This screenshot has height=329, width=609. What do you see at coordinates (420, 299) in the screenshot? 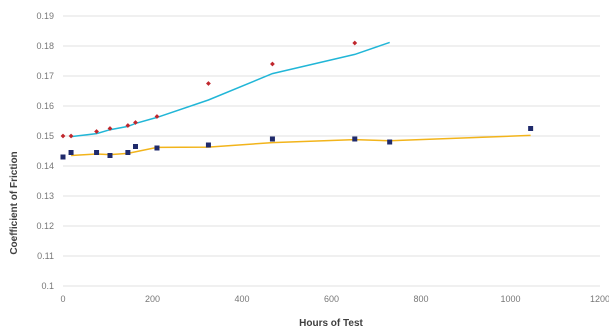
I see `x-tick-label-4: 800` at bounding box center [420, 299].